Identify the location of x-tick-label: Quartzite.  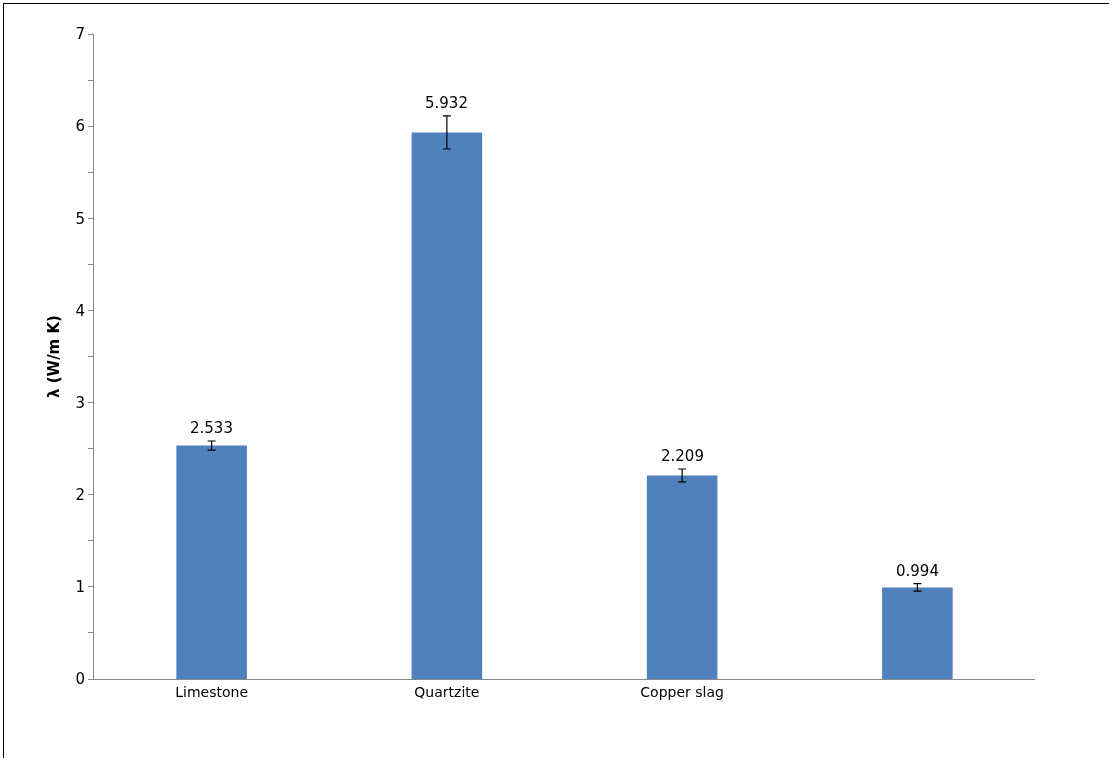
(447, 691).